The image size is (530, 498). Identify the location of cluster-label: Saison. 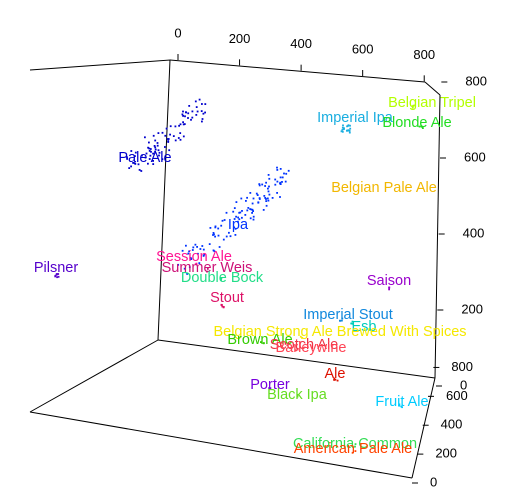
(389, 281).